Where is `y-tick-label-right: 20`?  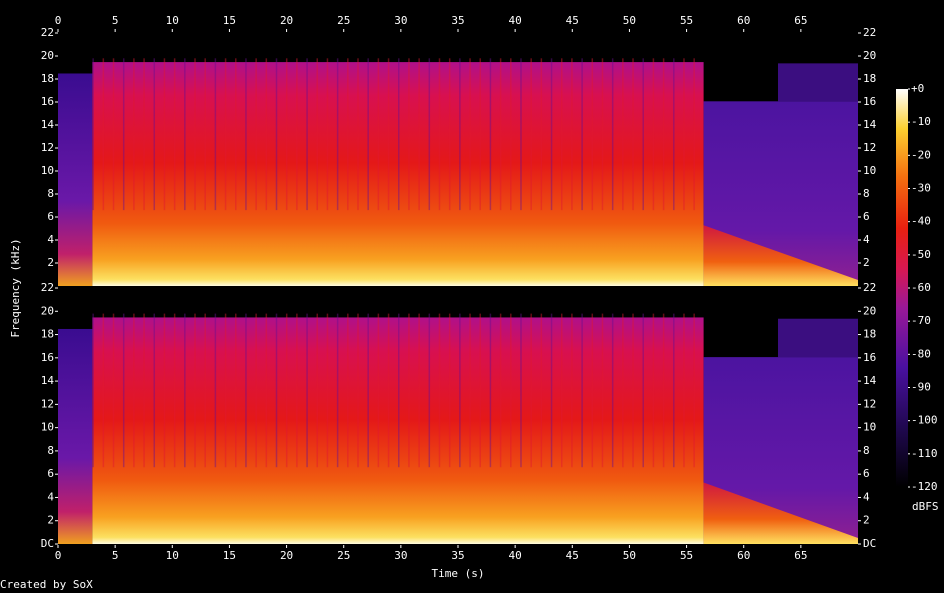 y-tick-label-right: 20 is located at coordinates (869, 55).